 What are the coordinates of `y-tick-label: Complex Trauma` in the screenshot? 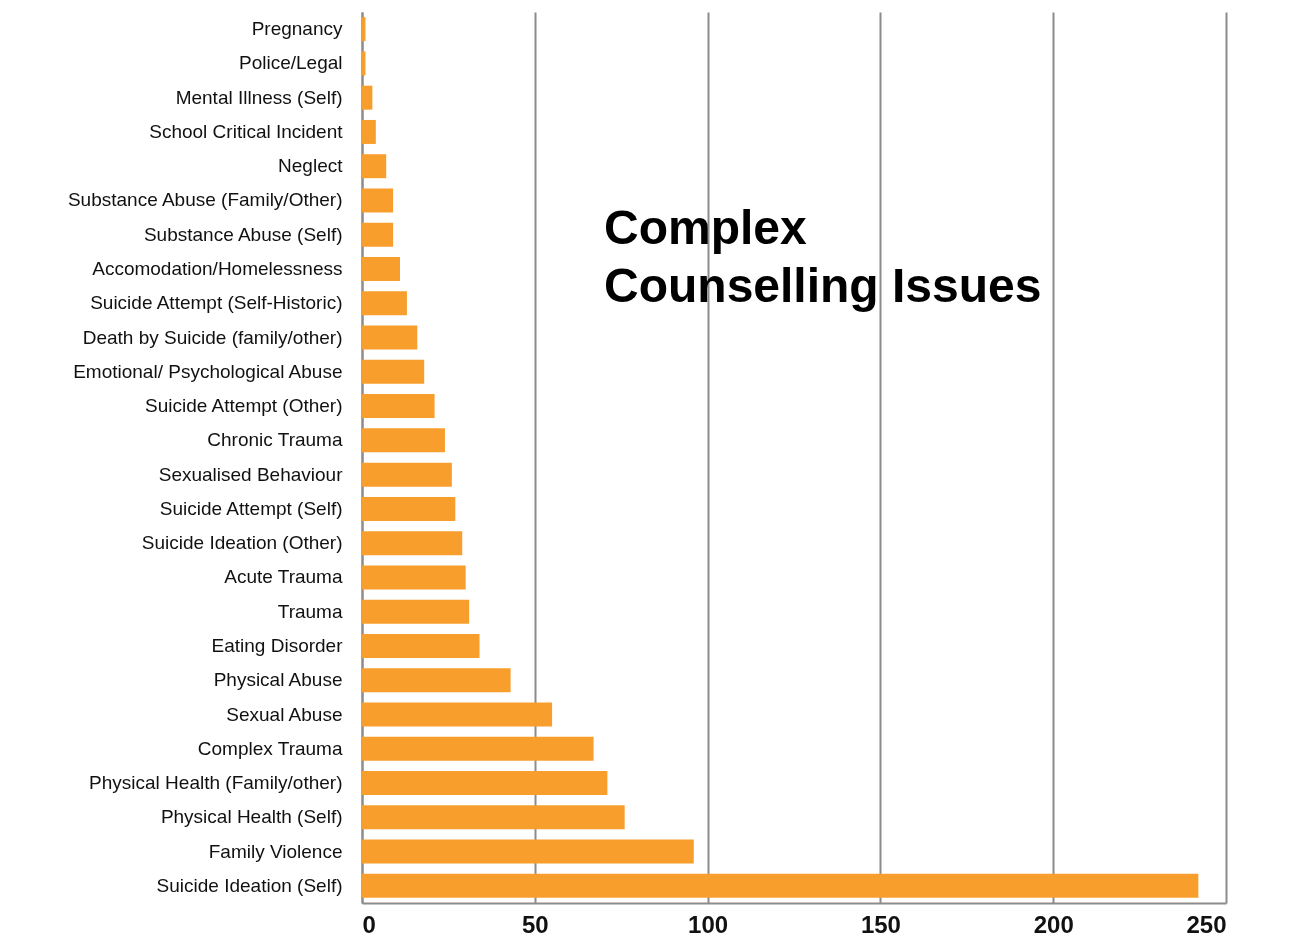 It's located at (270, 748).